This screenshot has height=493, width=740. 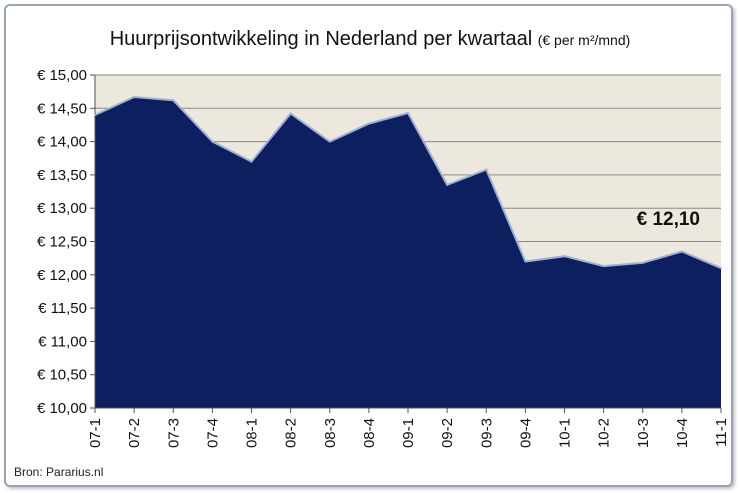 I want to click on x-tick-label: 10-4, so click(x=682, y=433).